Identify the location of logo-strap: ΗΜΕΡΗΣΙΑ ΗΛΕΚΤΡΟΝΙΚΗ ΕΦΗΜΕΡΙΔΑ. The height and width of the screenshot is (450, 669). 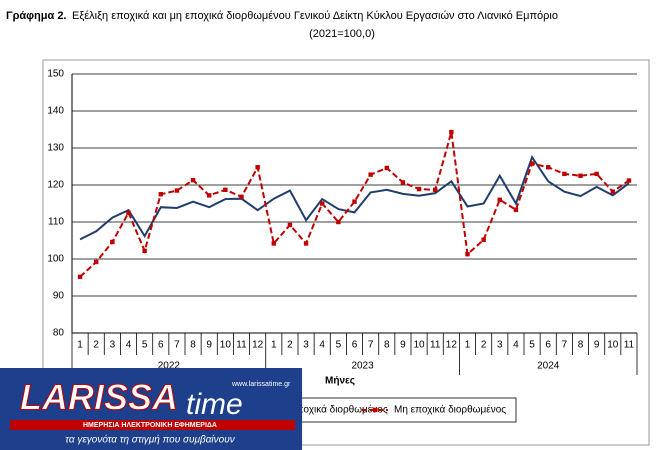
(150, 425).